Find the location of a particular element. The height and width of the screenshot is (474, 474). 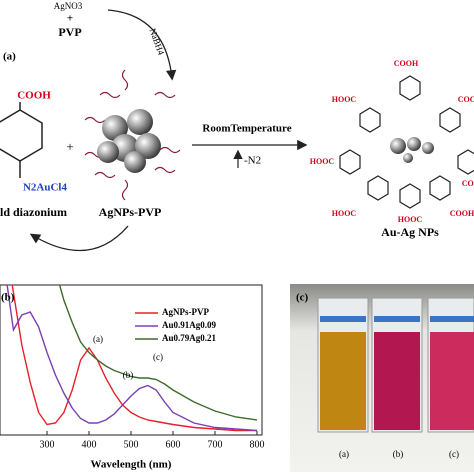

nanoparticle-cluster is located at coordinates (132, 135).